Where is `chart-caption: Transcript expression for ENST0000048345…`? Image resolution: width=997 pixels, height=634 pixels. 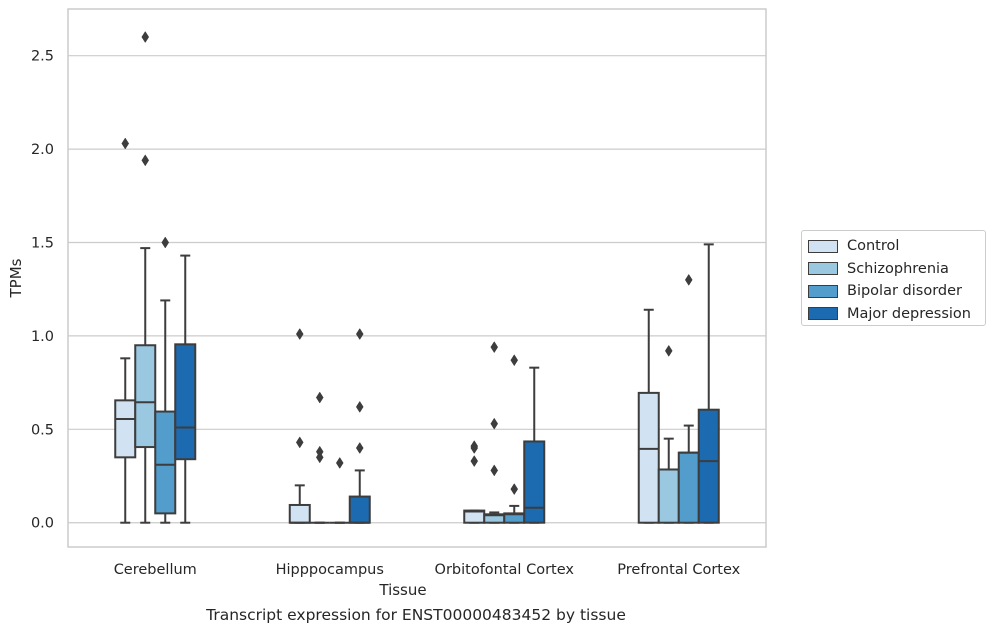 chart-caption: Transcript expression for ENST0000048345… is located at coordinates (416, 615).